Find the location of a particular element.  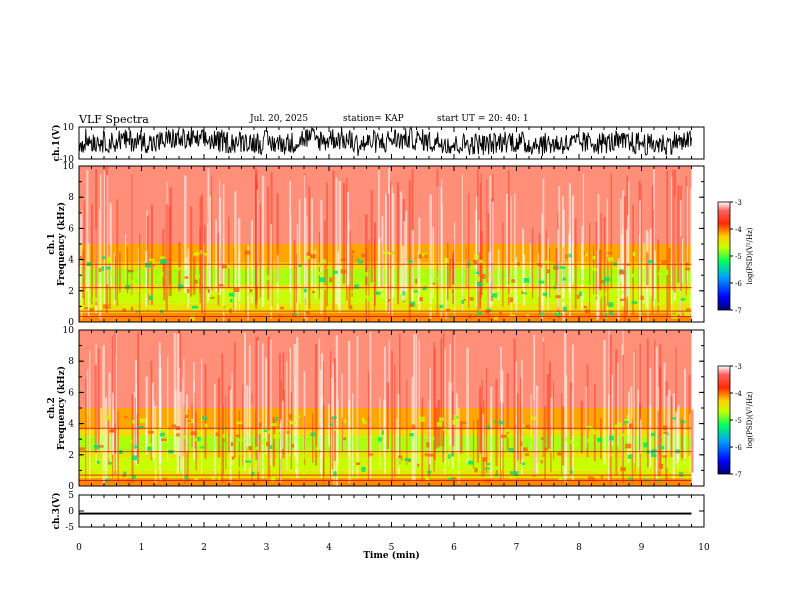

ch2-spectrogram-colorbar-label: log(PSD)(V²/Hz) is located at coordinates (750, 419).